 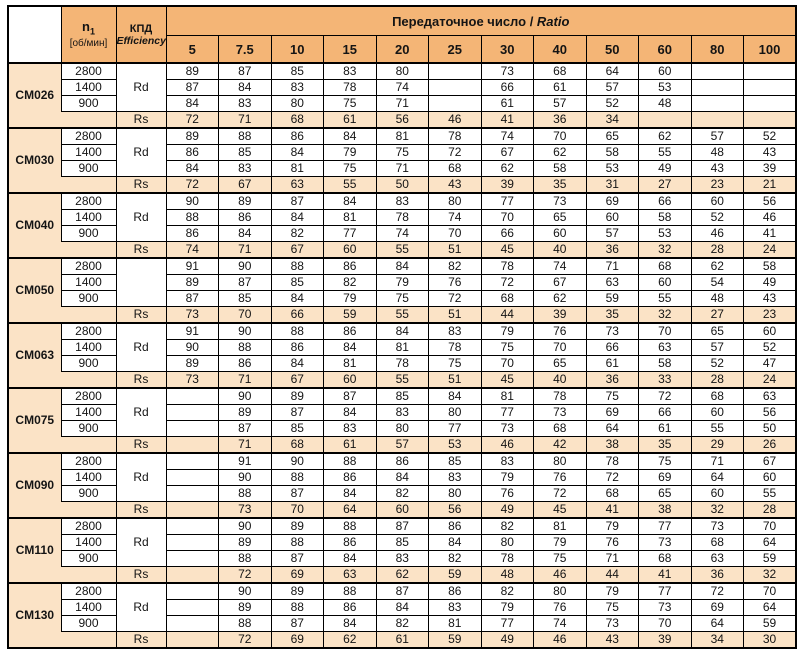 What do you see at coordinates (350, 152) in the screenshot?
I see `efficiency-value-cell: 79` at bounding box center [350, 152].